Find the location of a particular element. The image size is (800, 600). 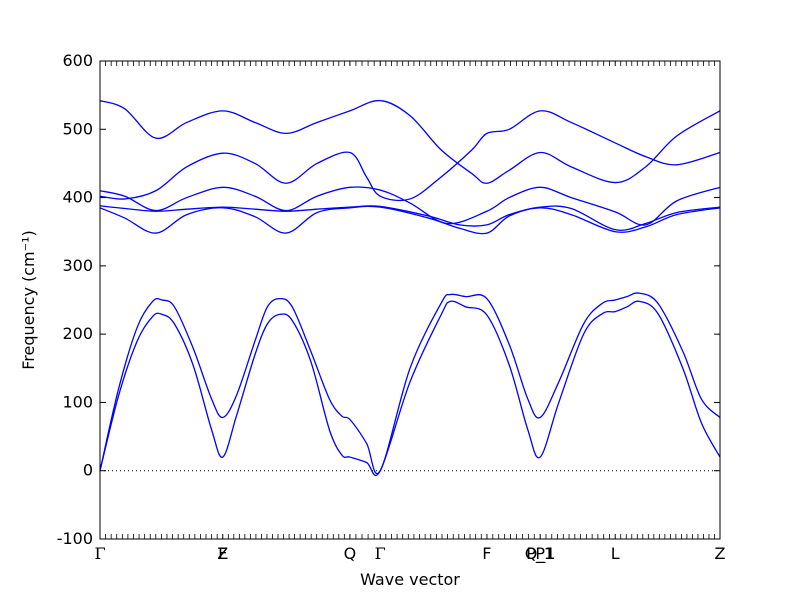

x-tick-label-4: Q is located at coordinates (350, 553).